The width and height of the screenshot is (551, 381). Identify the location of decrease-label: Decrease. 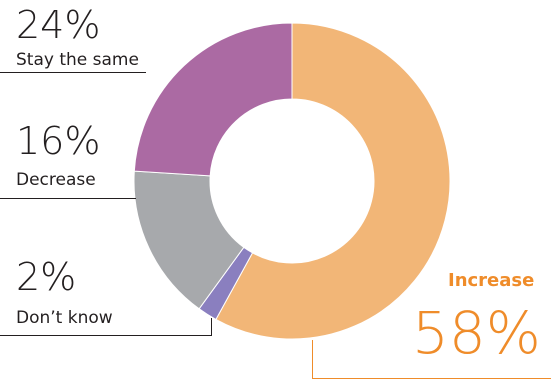
(56, 180).